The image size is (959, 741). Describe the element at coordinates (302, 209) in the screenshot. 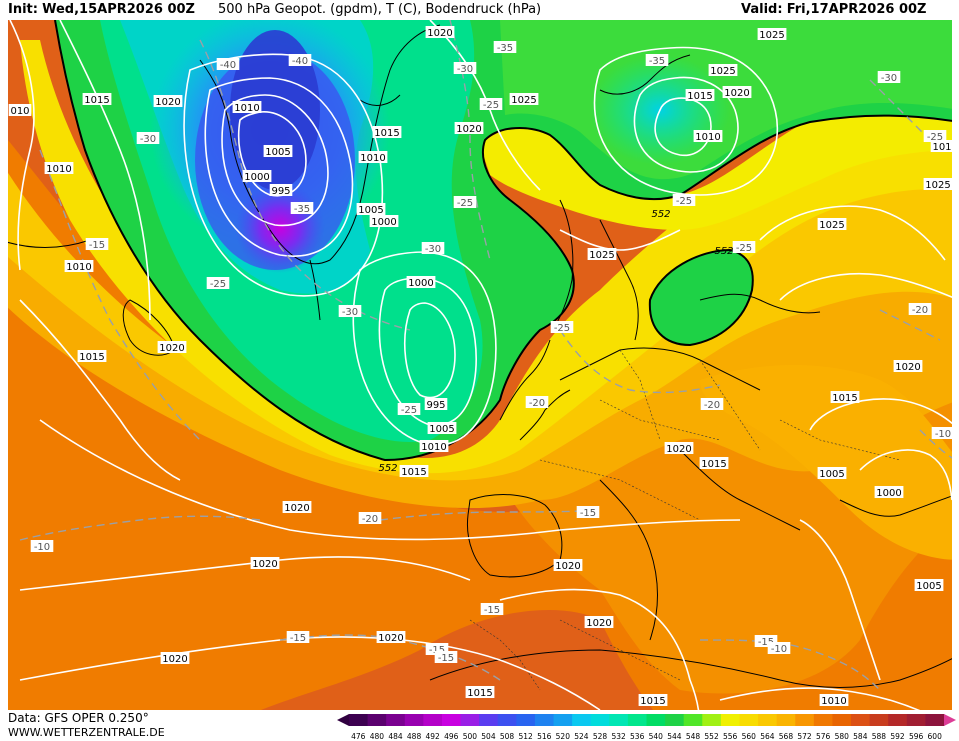

I see `isotherm-label-text: -35` at that location.